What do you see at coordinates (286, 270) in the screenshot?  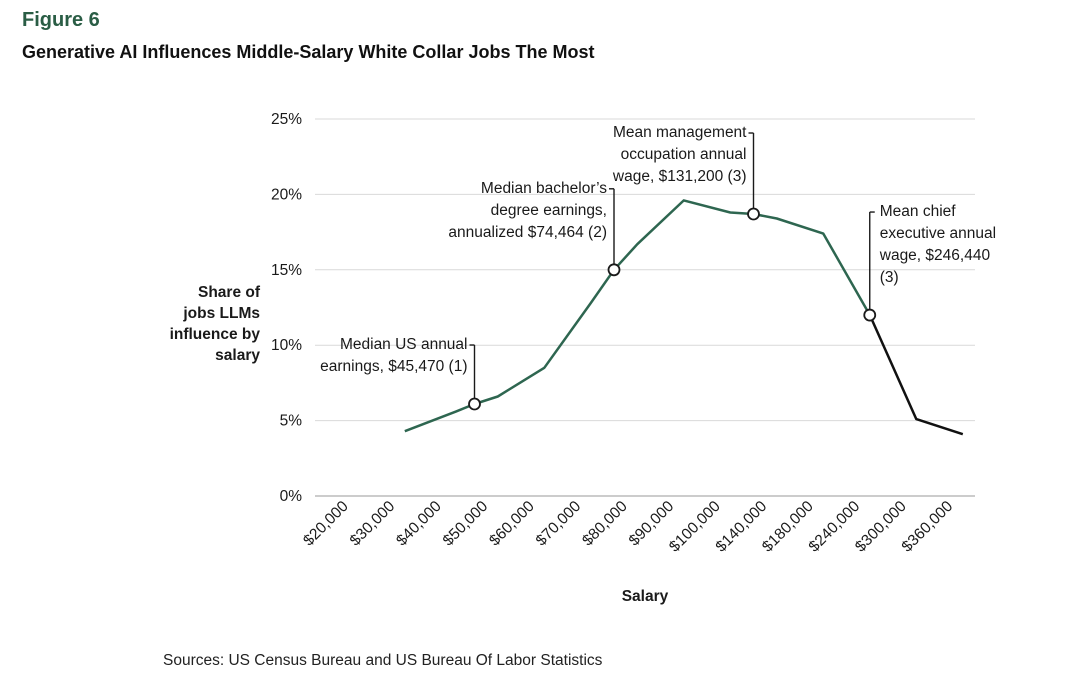 I see `y-tick-label: 15%` at bounding box center [286, 270].